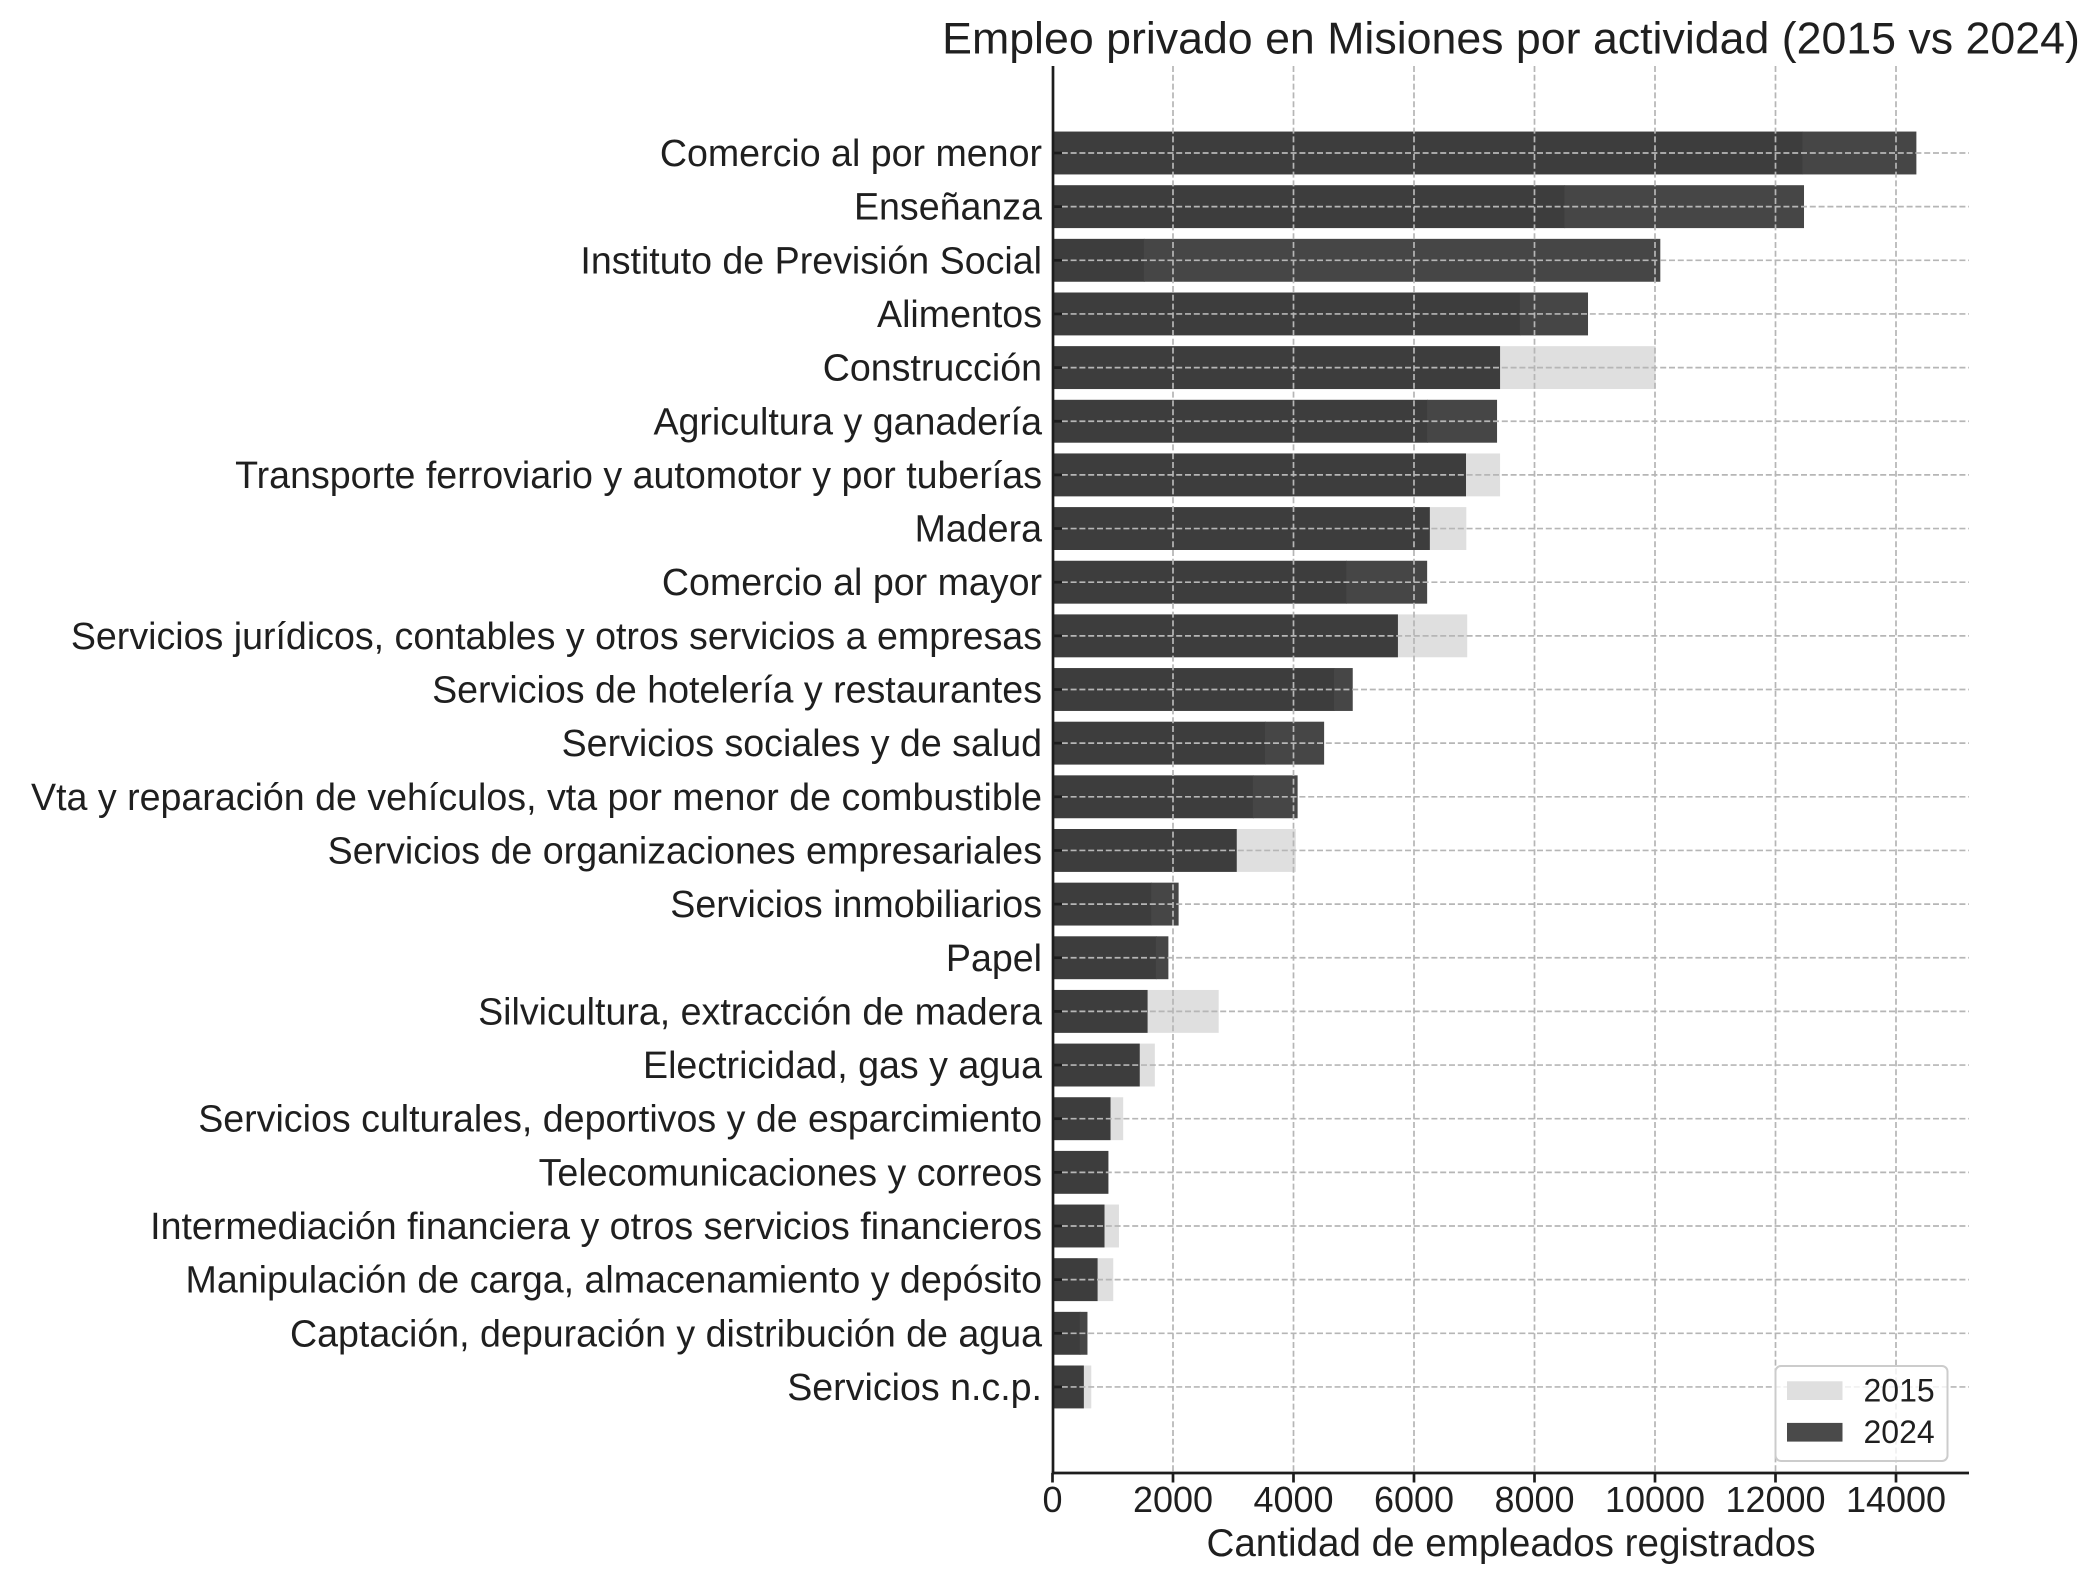 This screenshot has height=1585, width=2087. Describe the element at coordinates (1896, 1499) in the screenshot. I see `svg-text: 14000` at that location.